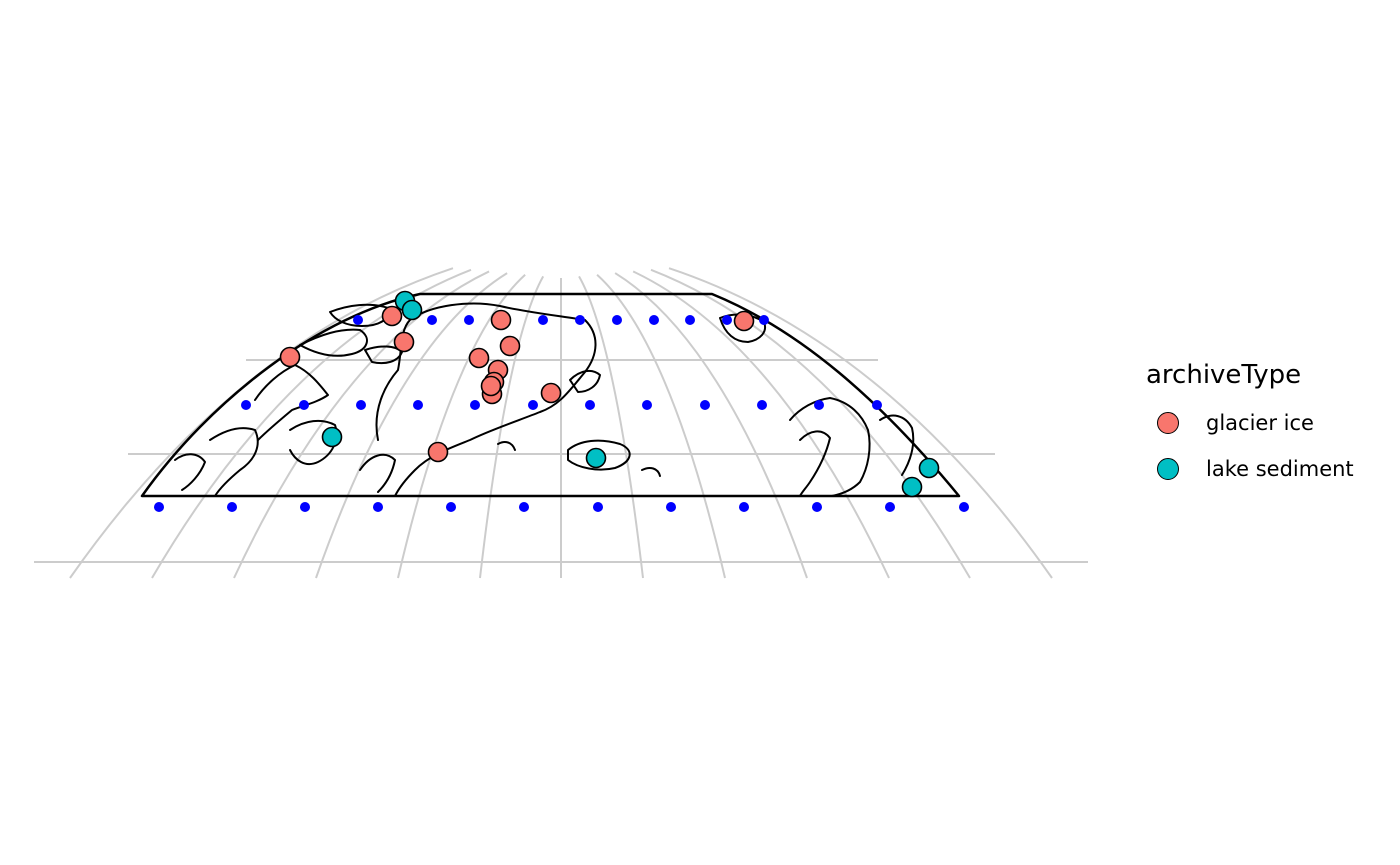 Image resolution: width=1400 pixels, height=865 pixels. I want to click on legend-label-lake-sediment: lake sediment, so click(1280, 469).